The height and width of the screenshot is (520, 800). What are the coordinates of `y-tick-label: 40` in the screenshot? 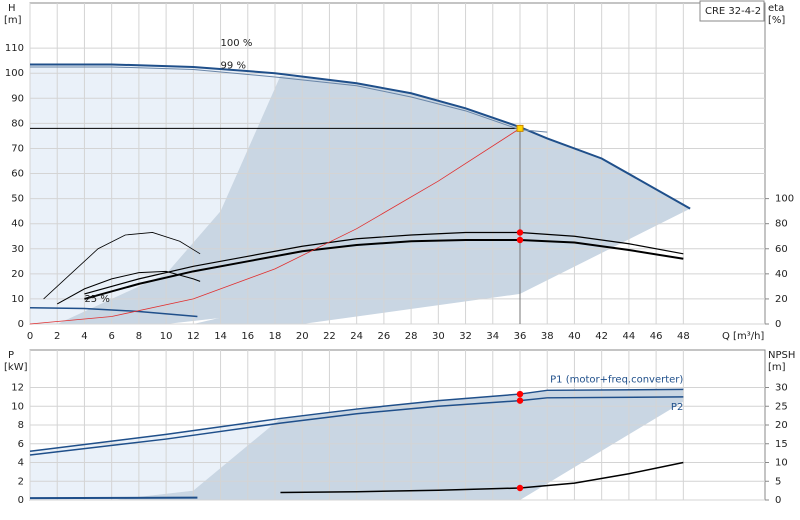 It's located at (17, 224).